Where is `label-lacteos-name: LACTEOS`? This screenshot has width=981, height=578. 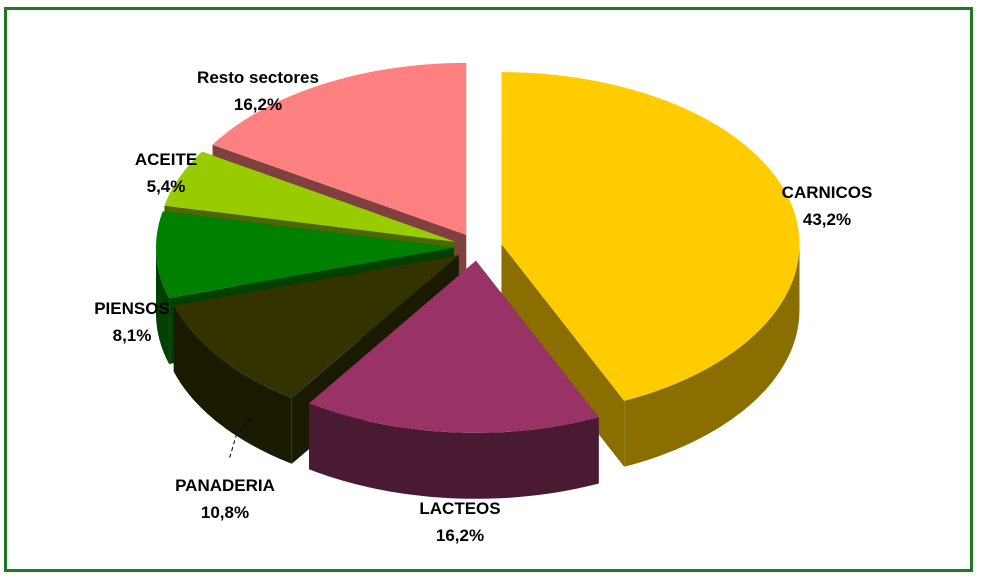 label-lacteos-name: LACTEOS is located at coordinates (460, 508).